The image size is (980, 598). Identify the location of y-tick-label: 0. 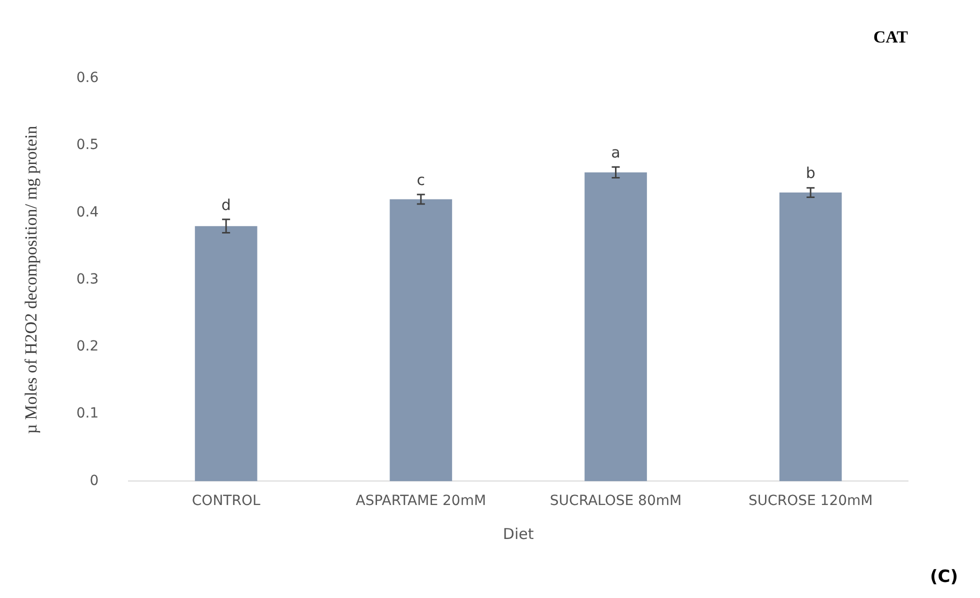
(94, 480).